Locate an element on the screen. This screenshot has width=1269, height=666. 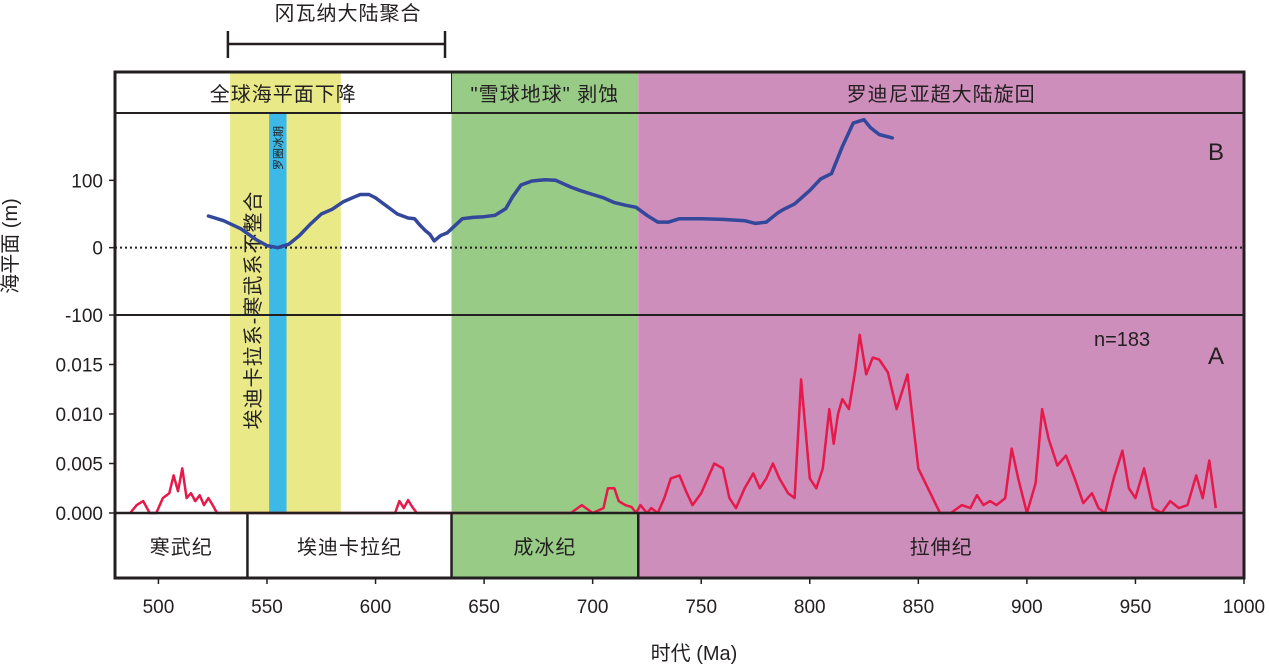
x-axis-title: 时代 (Ma) is located at coordinates (694, 653).